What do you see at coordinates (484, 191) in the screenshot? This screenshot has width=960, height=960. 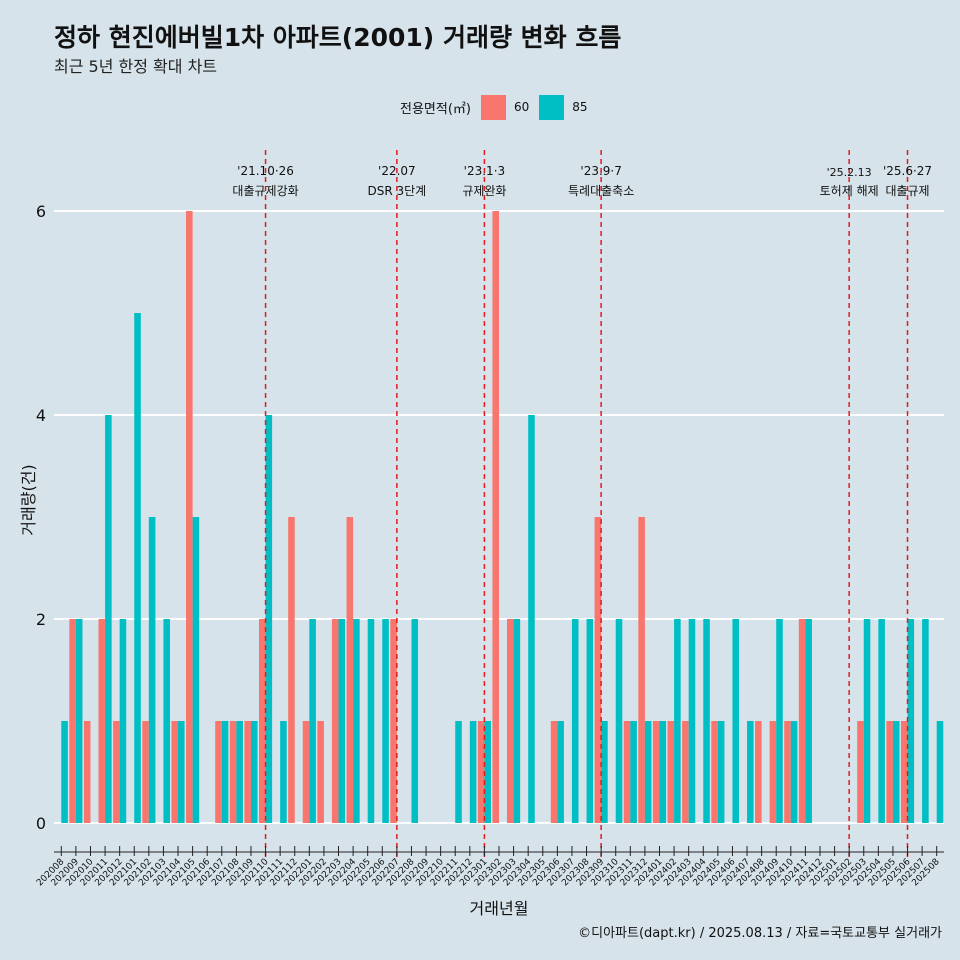 I see `event-label: 규제완화` at bounding box center [484, 191].